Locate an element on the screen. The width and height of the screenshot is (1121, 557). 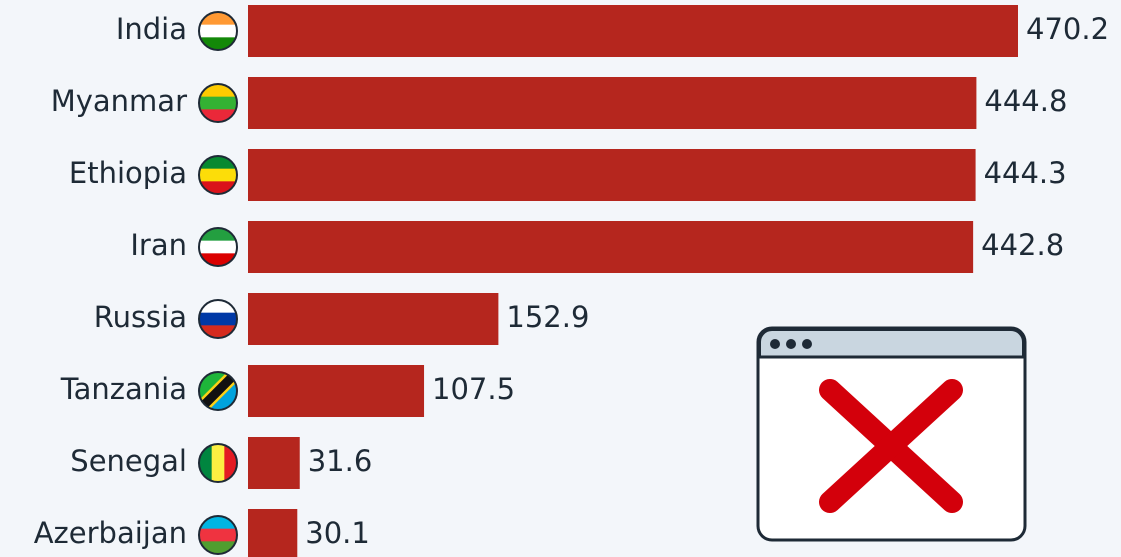
value-label: 444.8 is located at coordinates (1025, 101).